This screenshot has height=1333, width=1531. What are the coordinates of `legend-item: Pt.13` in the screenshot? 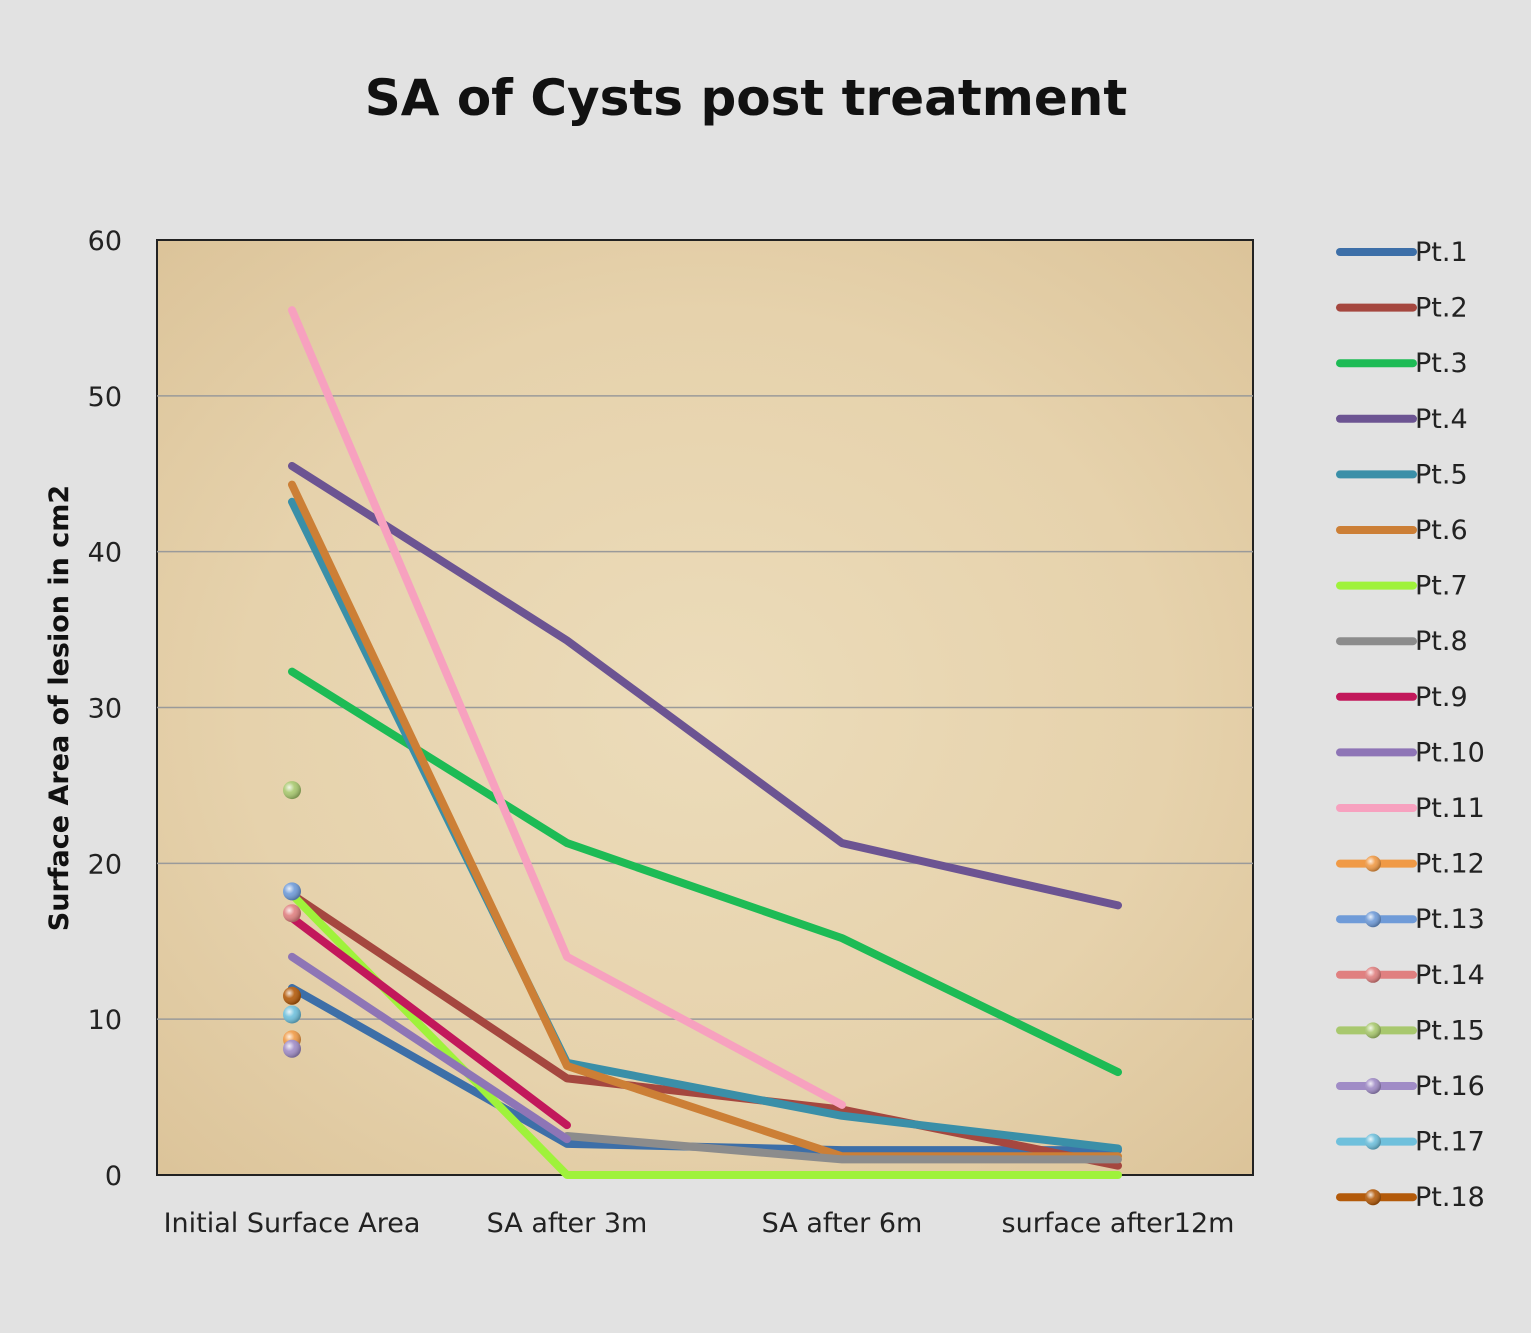 It's located at (1410, 919).